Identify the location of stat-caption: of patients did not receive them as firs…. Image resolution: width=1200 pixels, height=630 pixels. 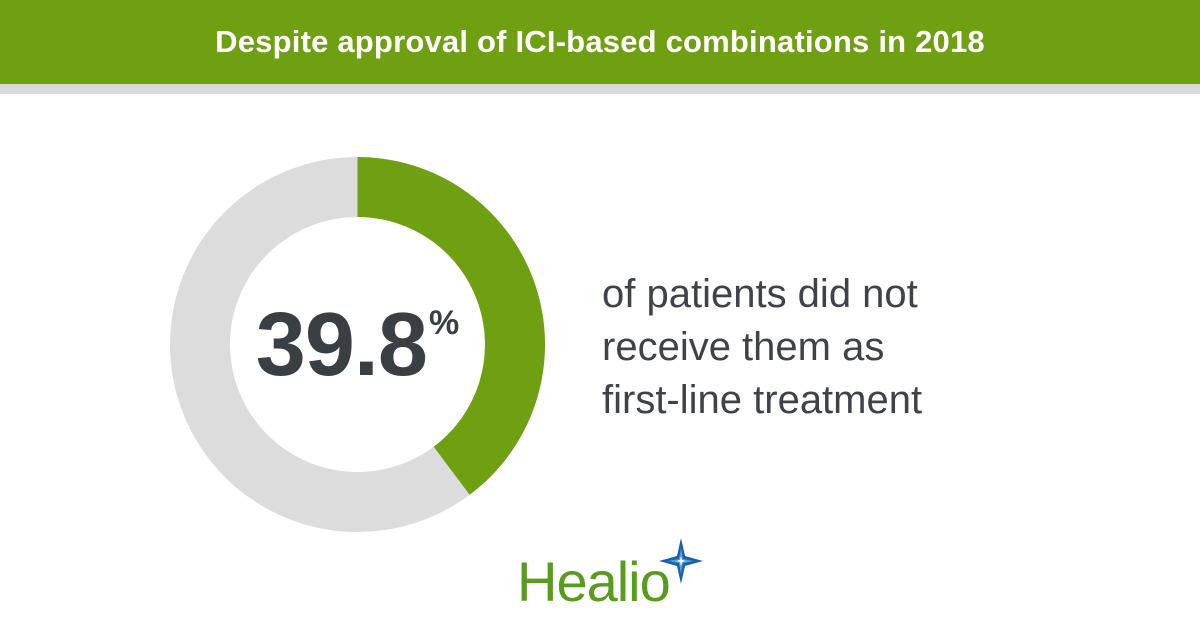
(762, 347).